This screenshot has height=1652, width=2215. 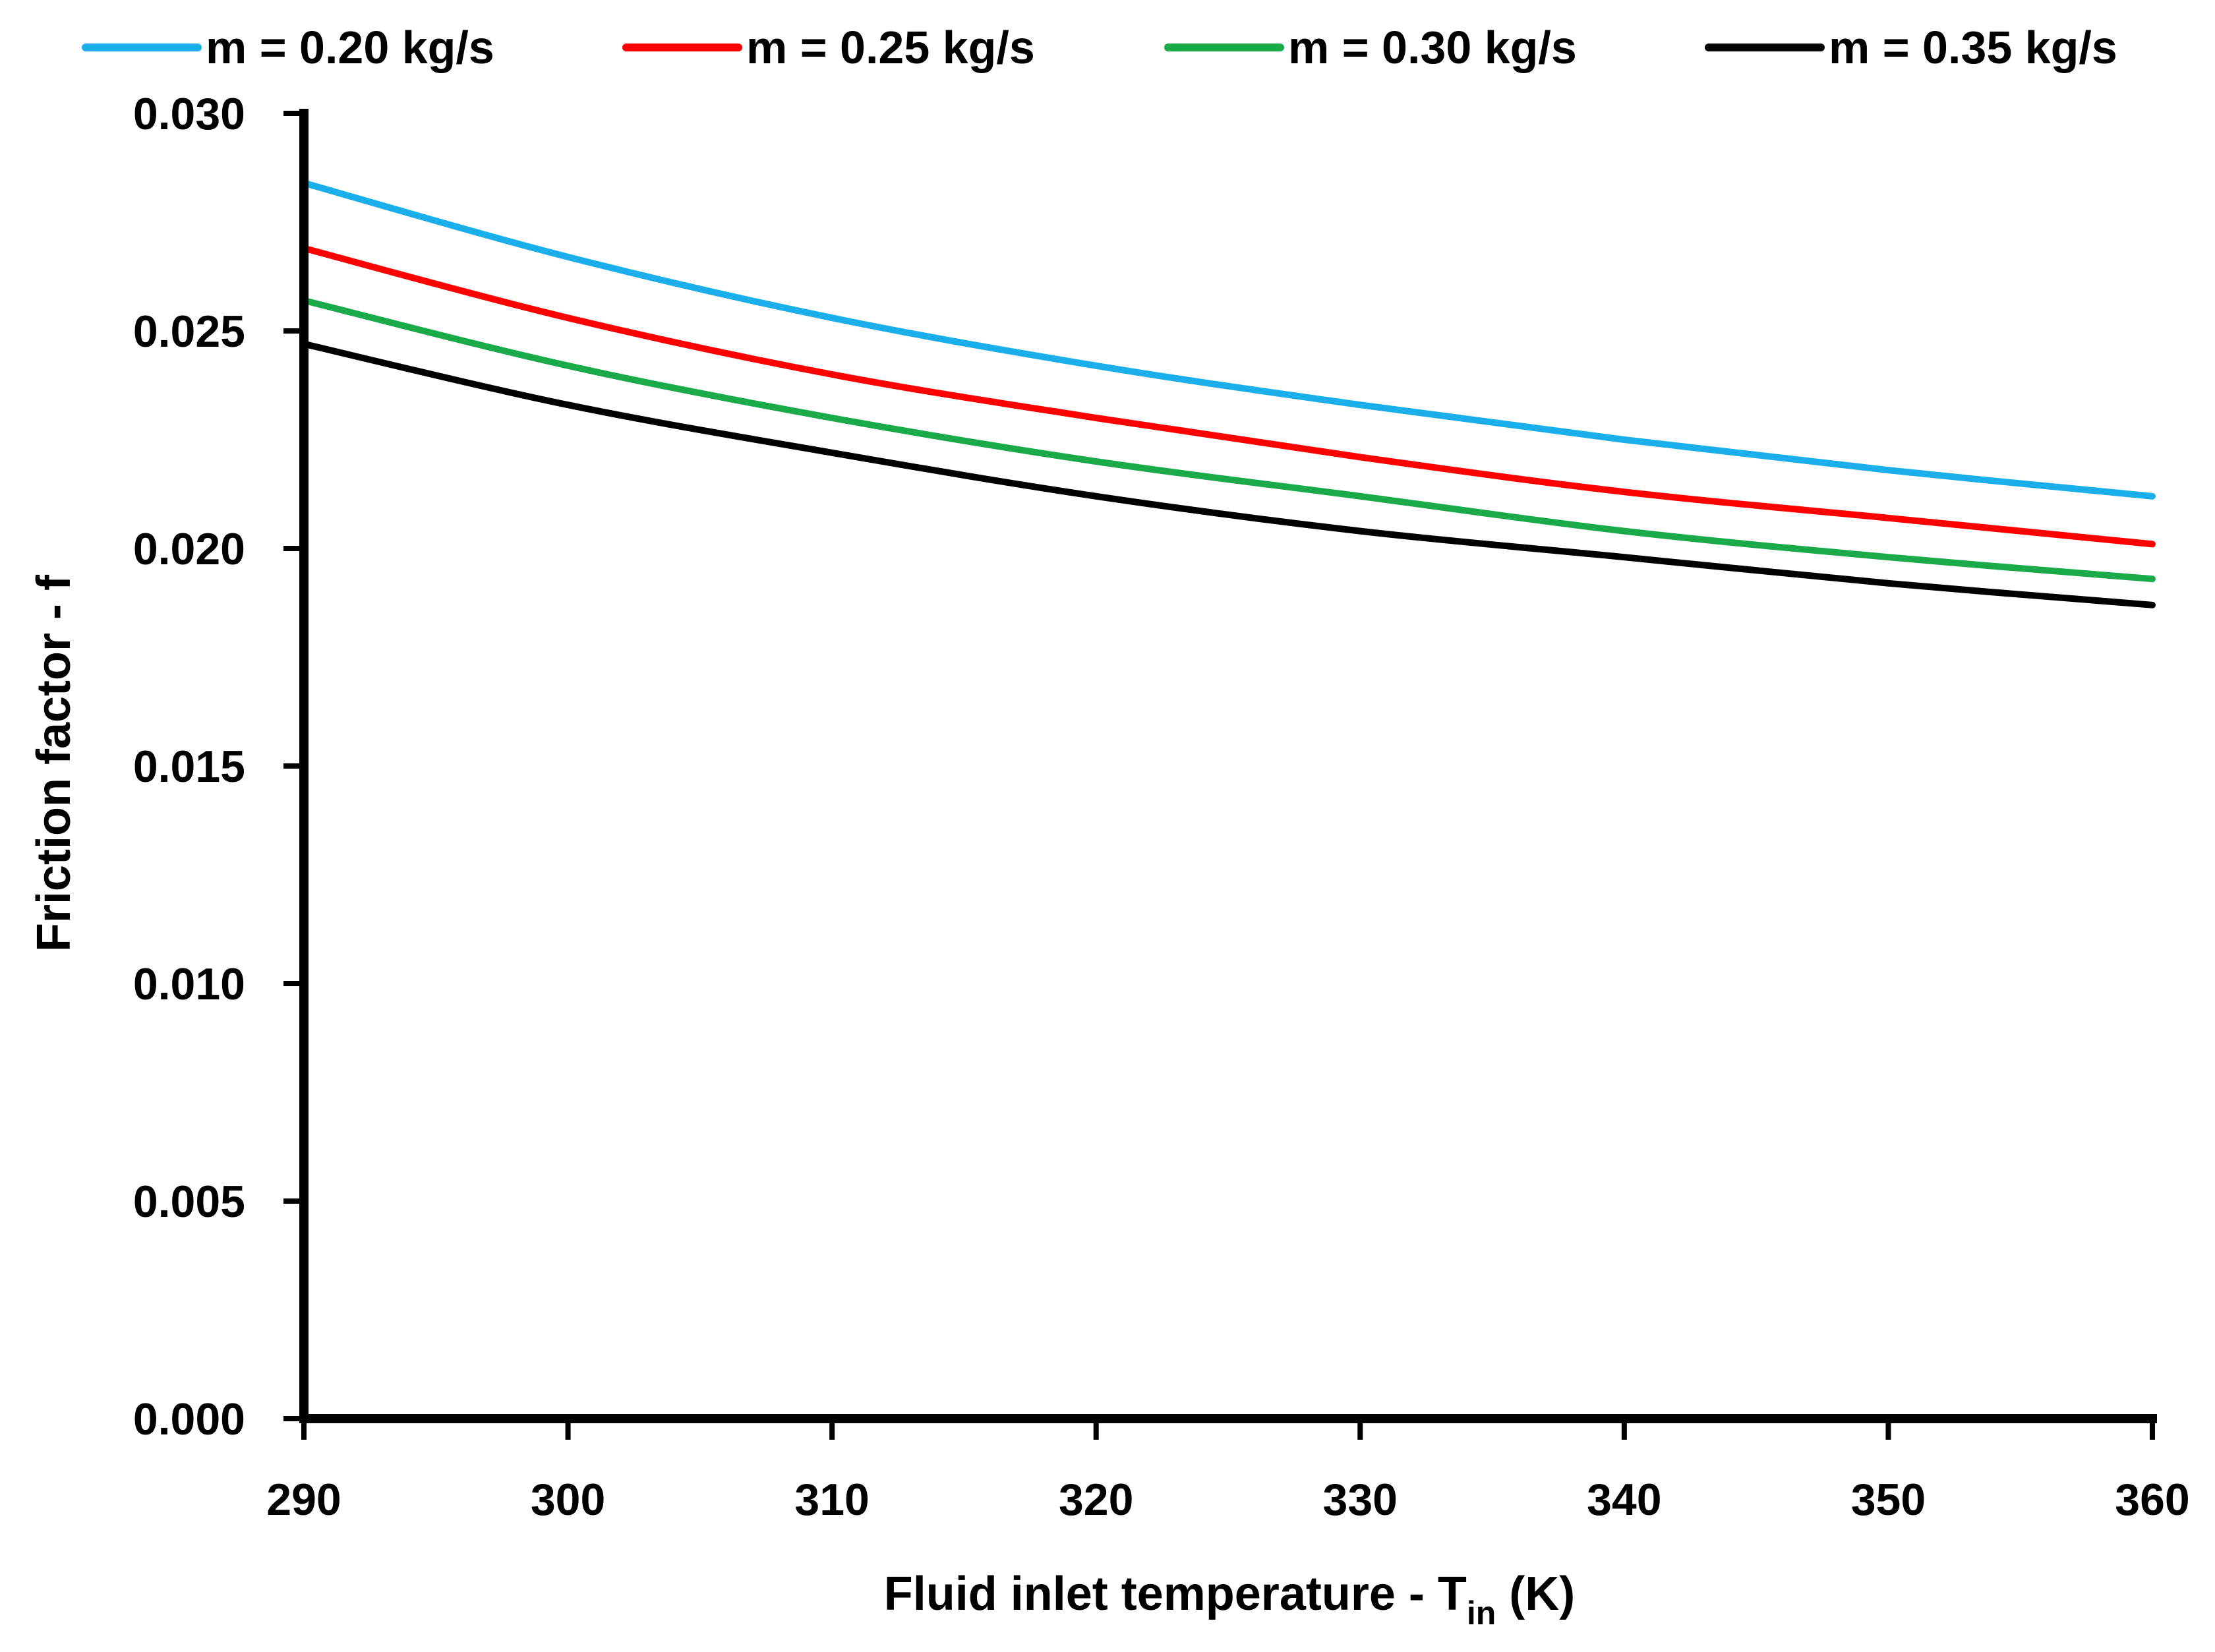 What do you see at coordinates (1481, 1613) in the screenshot?
I see `x-axis-label-subscript: in` at bounding box center [1481, 1613].